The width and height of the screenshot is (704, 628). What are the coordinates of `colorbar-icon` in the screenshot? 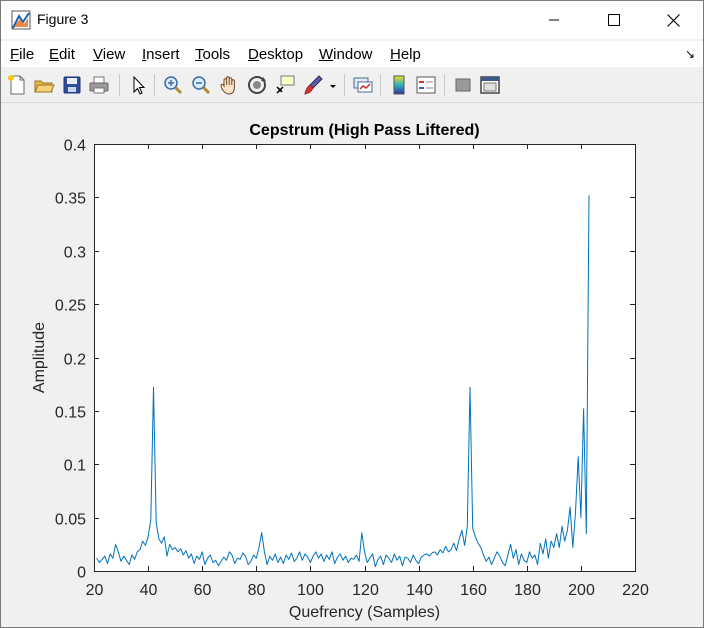 It's located at (399, 85).